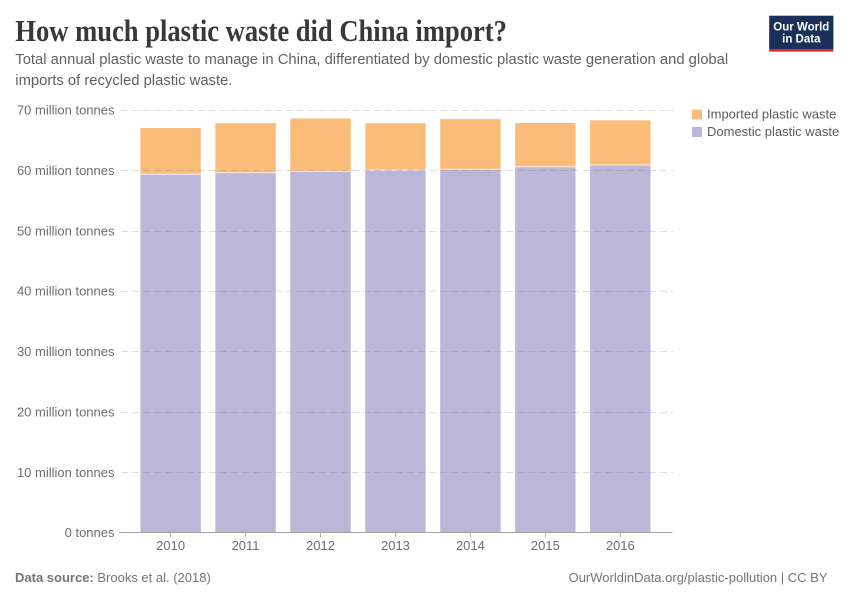  What do you see at coordinates (66, 291) in the screenshot?
I see `svg-text: 40 million tonnes` at bounding box center [66, 291].